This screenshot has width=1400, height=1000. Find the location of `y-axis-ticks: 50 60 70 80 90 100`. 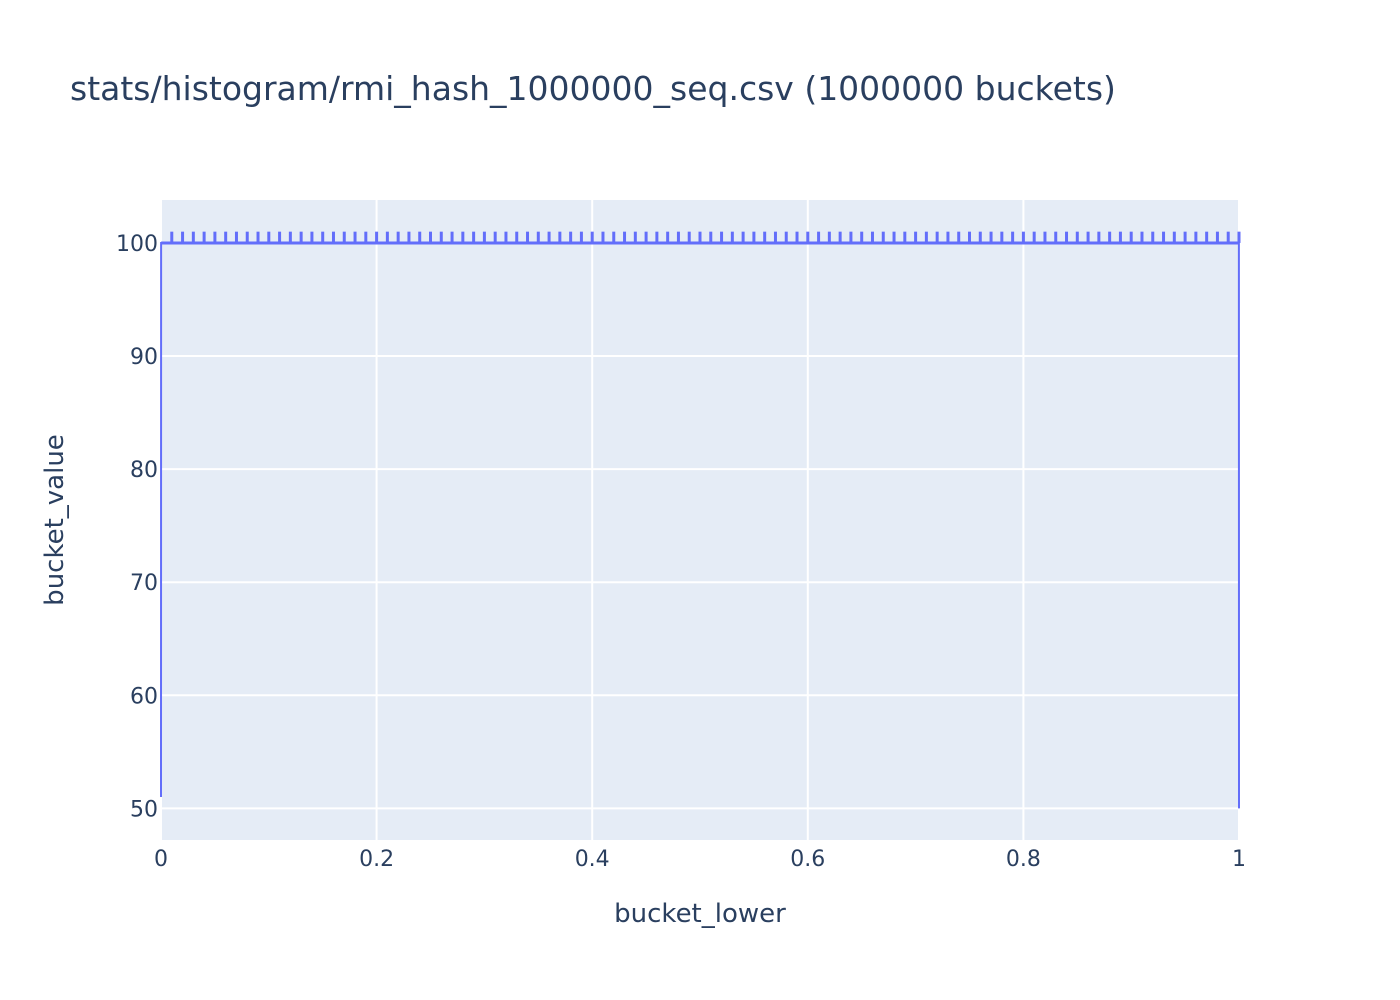

y-axis-ticks: 50 60 70 80 90 100 is located at coordinates (137, 527).